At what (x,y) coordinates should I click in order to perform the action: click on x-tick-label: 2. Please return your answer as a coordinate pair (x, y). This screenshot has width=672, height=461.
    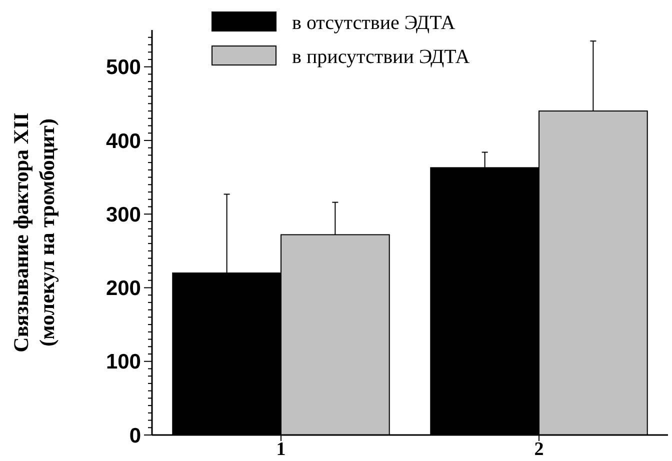
    Looking at the image, I should click on (539, 449).